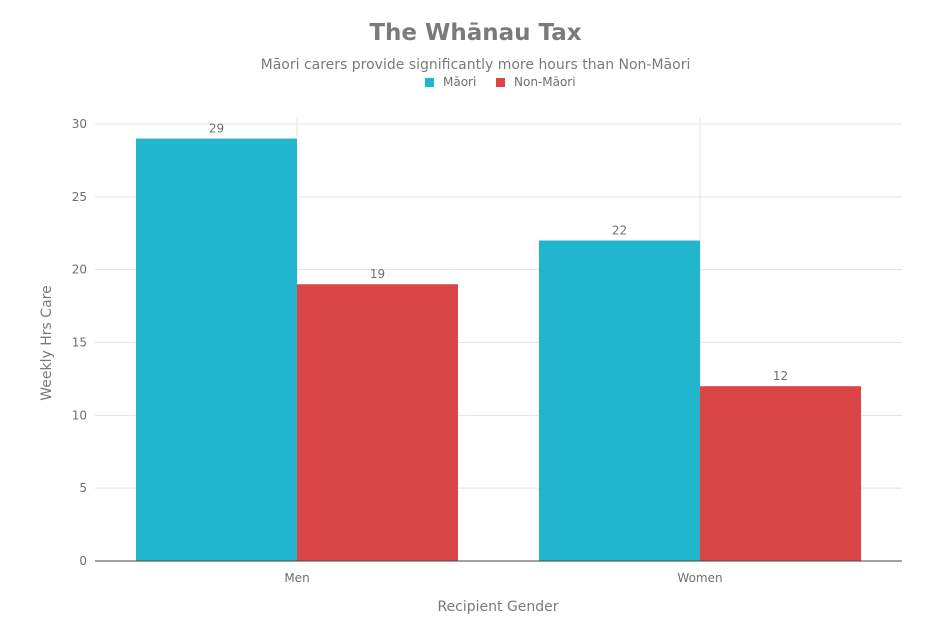  What do you see at coordinates (216, 129) in the screenshot?
I see `data-label: 29` at bounding box center [216, 129].